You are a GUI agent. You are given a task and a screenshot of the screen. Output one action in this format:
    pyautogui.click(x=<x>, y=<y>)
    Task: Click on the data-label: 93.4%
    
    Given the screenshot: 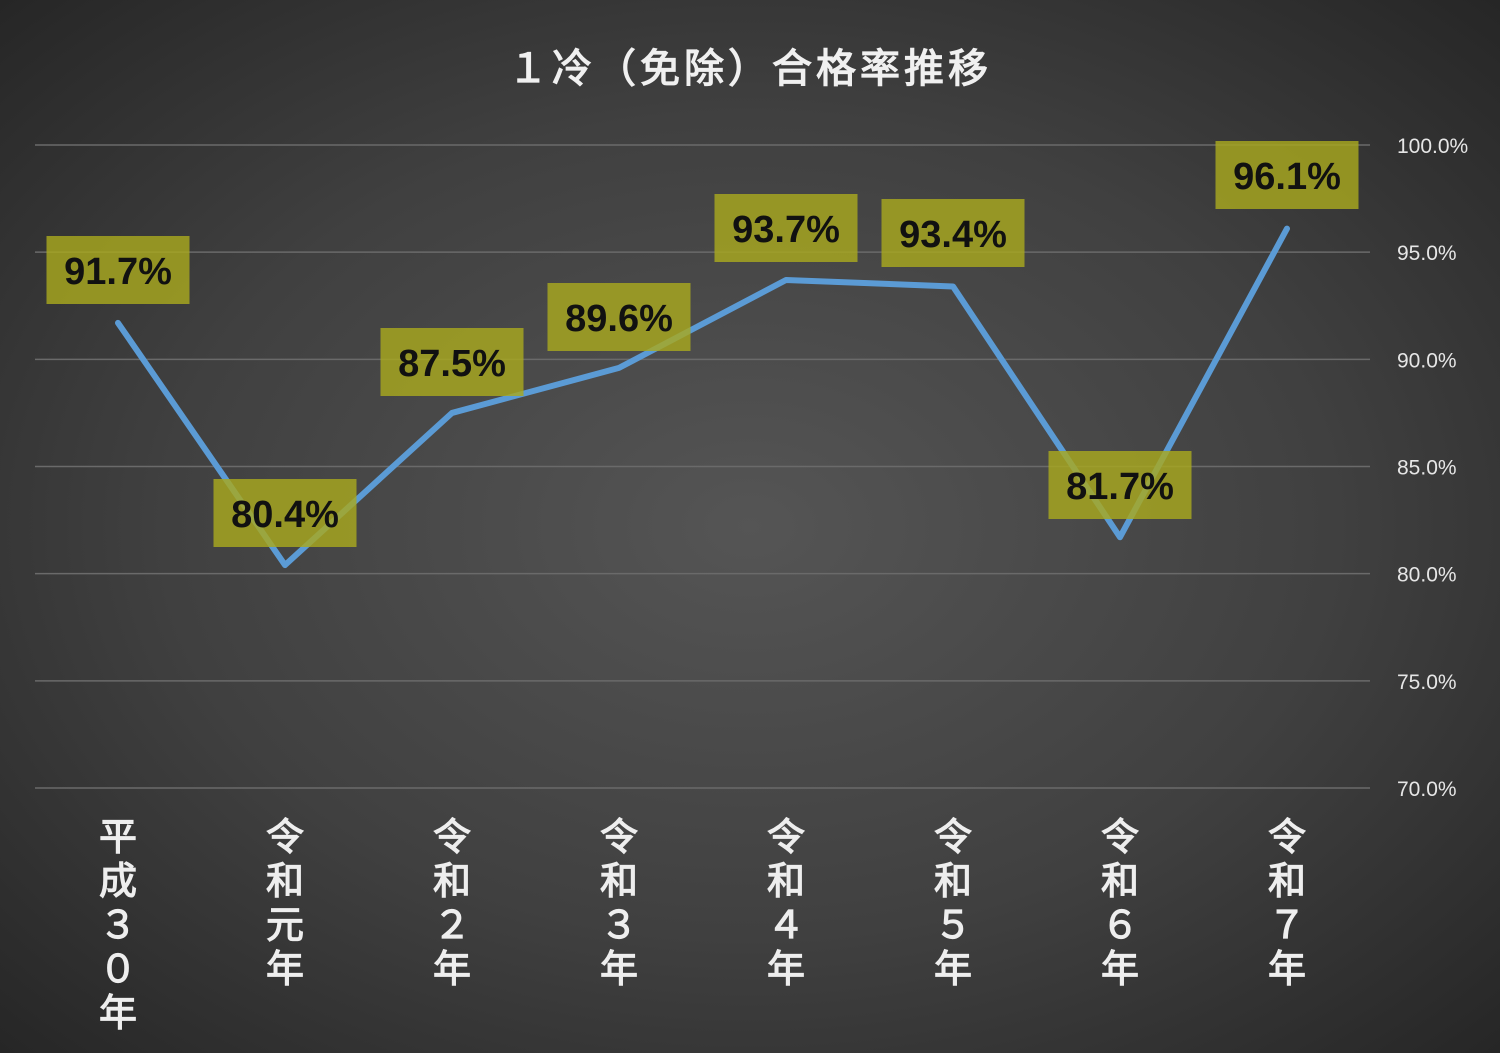 What is the action you would take?
    pyautogui.click(x=953, y=233)
    